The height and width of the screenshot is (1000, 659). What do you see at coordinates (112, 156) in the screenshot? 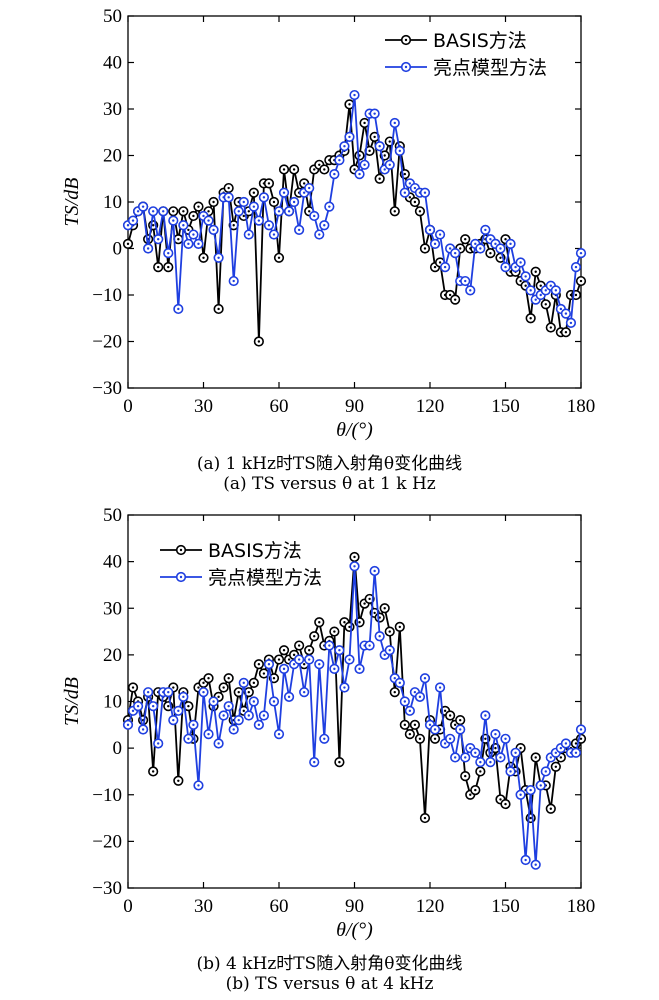
I see `y-tick-label: 20` at bounding box center [112, 156].